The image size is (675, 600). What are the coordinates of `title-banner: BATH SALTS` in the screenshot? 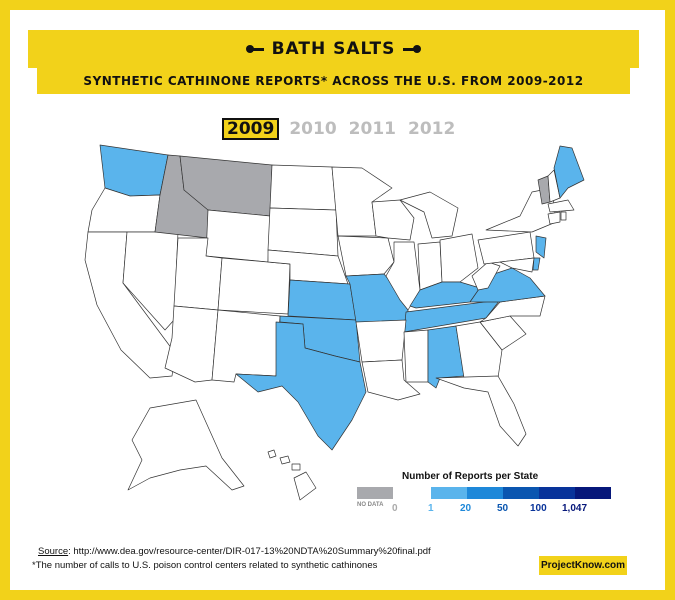 It's located at (333, 49).